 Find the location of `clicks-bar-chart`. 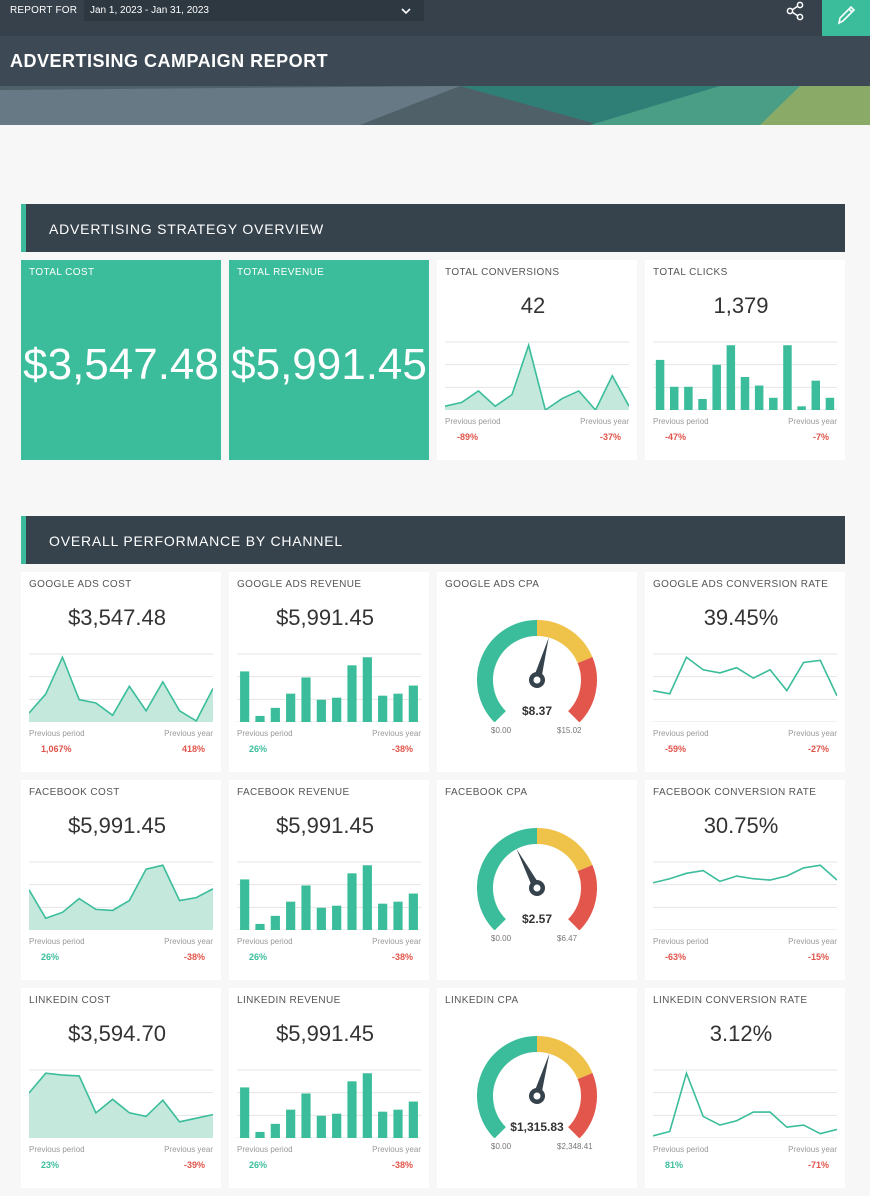

clicks-bar-chart is located at coordinates (745, 375).